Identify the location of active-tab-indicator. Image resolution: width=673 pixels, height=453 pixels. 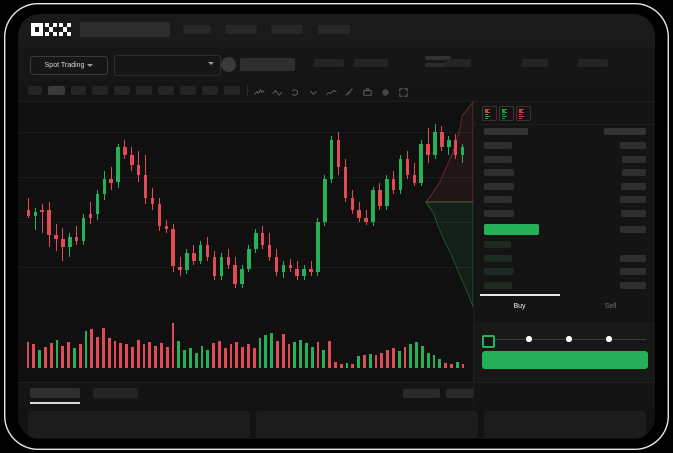
(55, 403).